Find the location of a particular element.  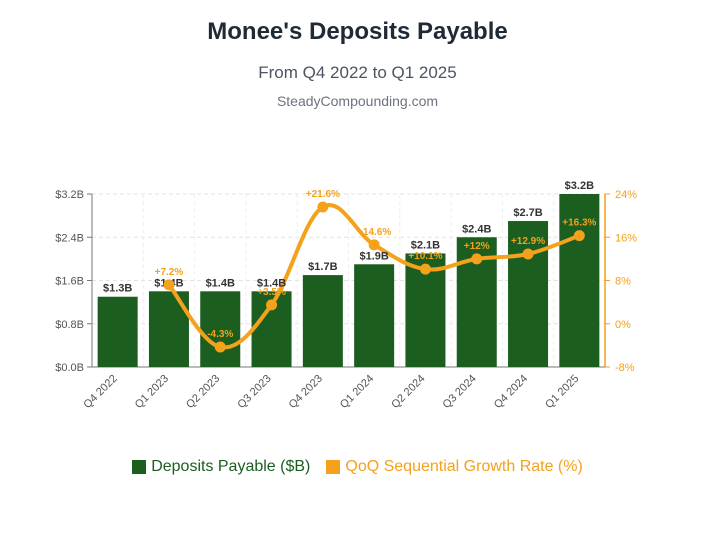

legend-item-bars: Deposits Payable ($B) is located at coordinates (221, 467).